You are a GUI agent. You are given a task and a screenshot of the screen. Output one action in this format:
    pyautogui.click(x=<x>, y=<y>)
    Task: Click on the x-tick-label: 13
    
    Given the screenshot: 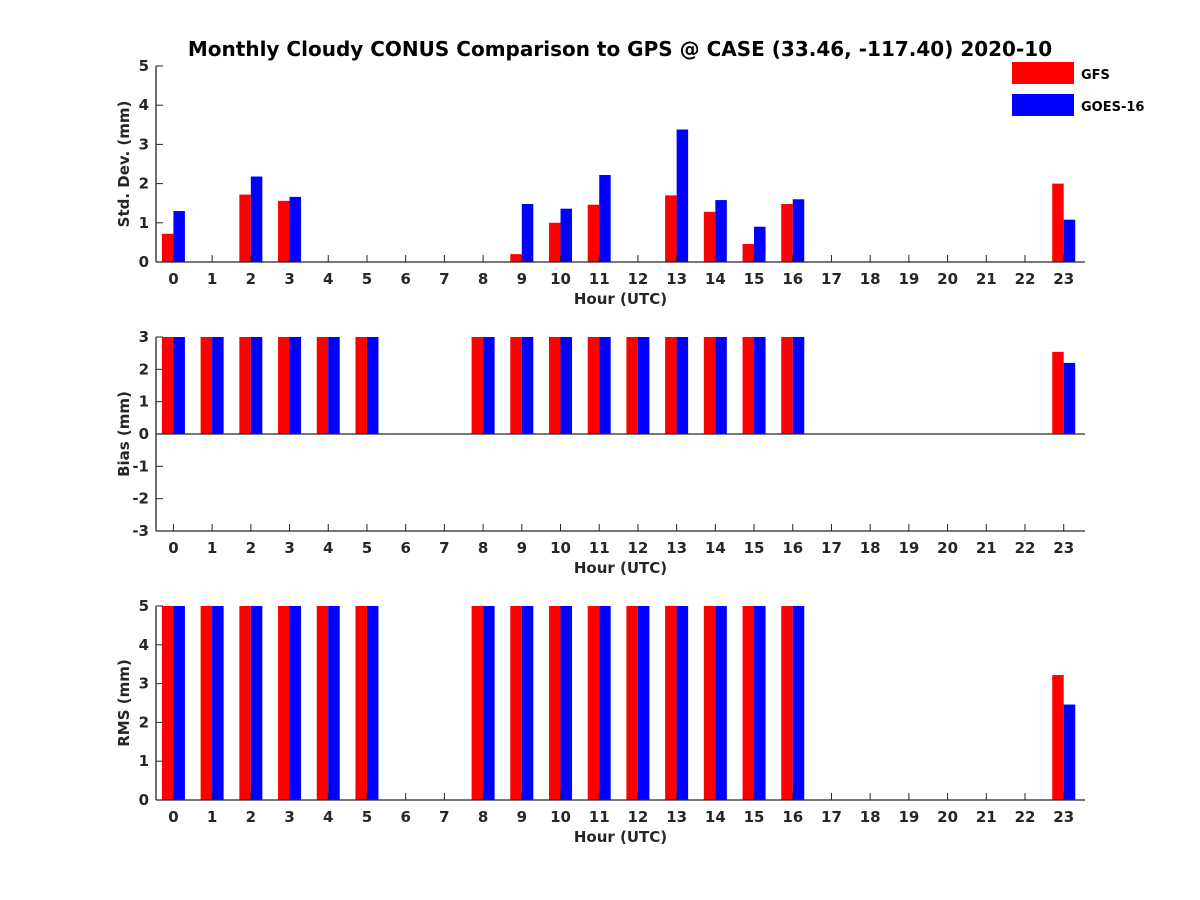 What is the action you would take?
    pyautogui.click(x=676, y=548)
    